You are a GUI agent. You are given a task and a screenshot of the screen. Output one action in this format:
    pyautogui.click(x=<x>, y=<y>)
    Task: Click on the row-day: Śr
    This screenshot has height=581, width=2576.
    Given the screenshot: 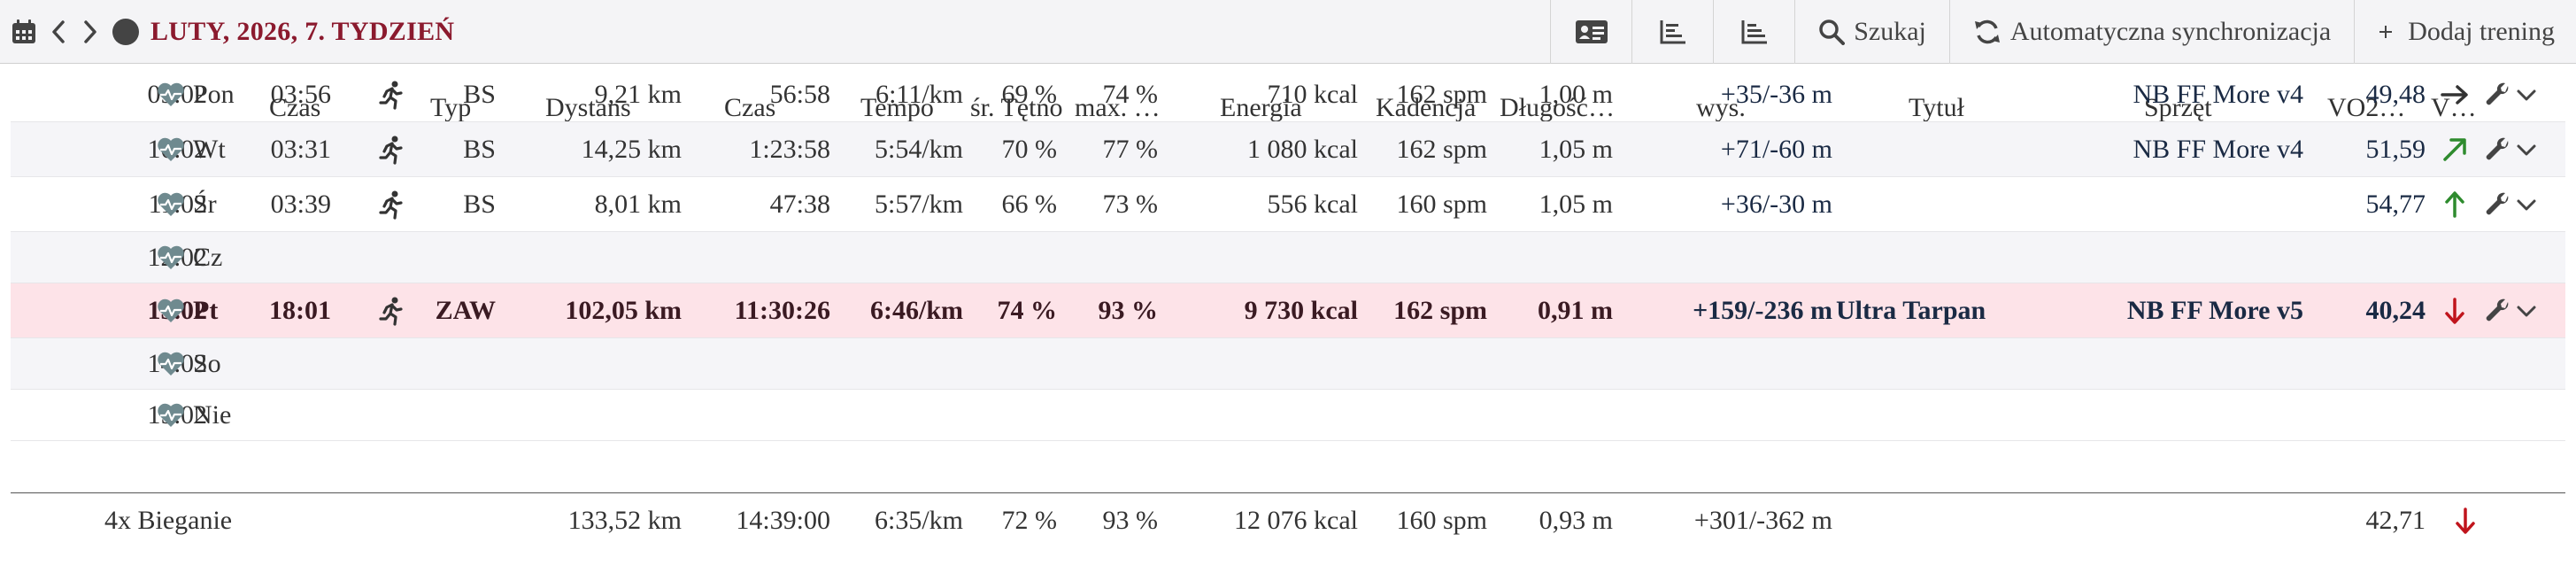 What is the action you would take?
    pyautogui.click(x=205, y=204)
    